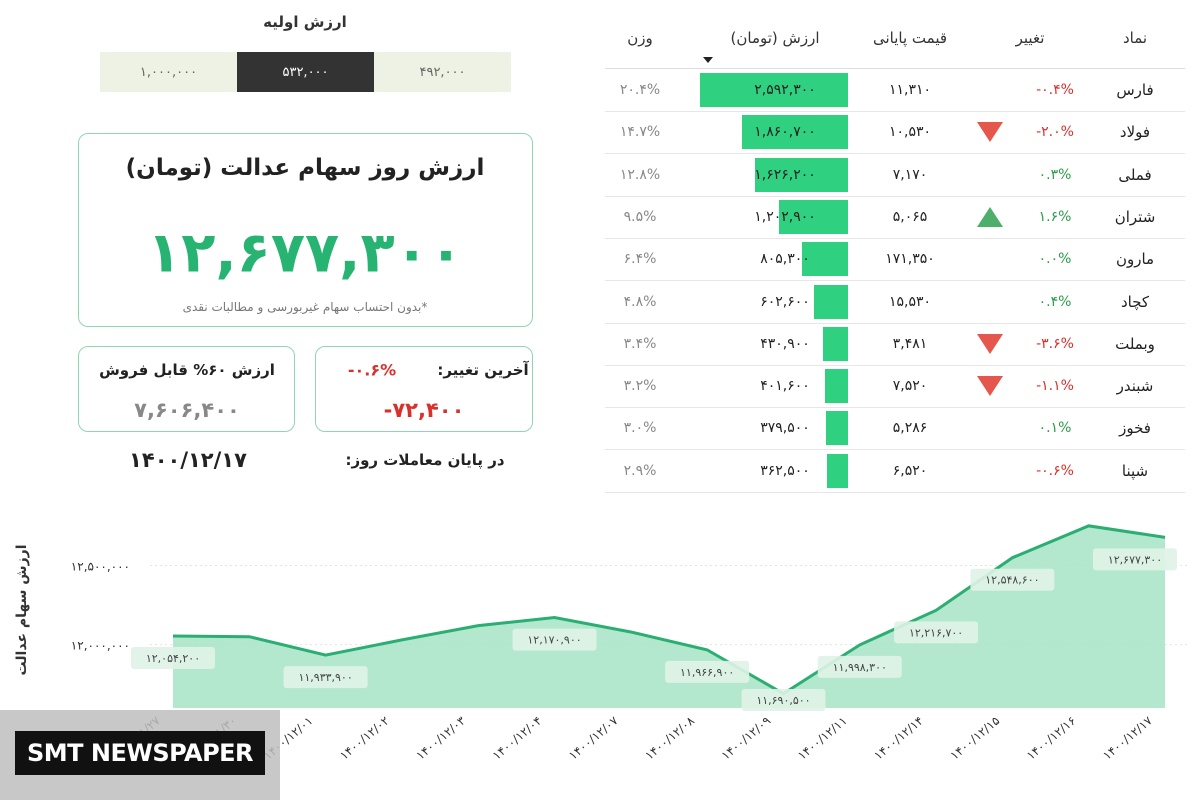 This screenshot has width=1200, height=800. What do you see at coordinates (22, 609) in the screenshot?
I see `y-axis-title: ارزش سهام عدالت` at bounding box center [22, 609].